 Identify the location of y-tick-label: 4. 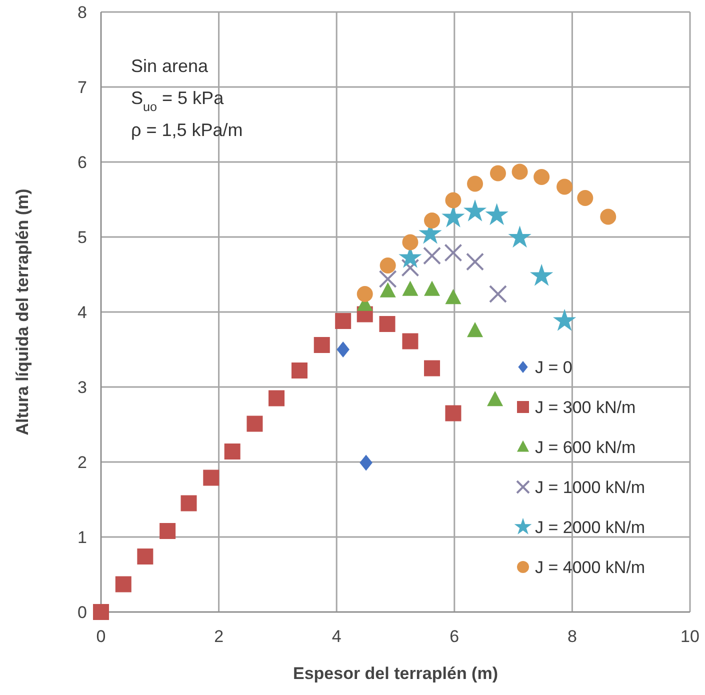
(82, 312).